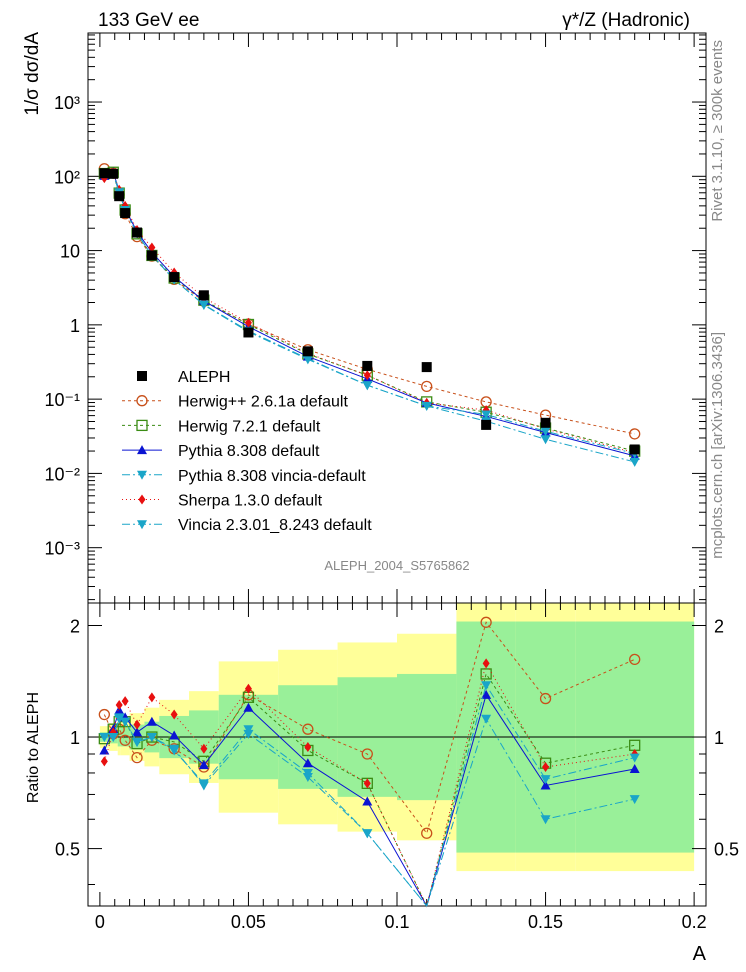 The width and height of the screenshot is (746, 972). Describe the element at coordinates (248, 922) in the screenshot. I see `x-tick-label: 0.05` at that location.